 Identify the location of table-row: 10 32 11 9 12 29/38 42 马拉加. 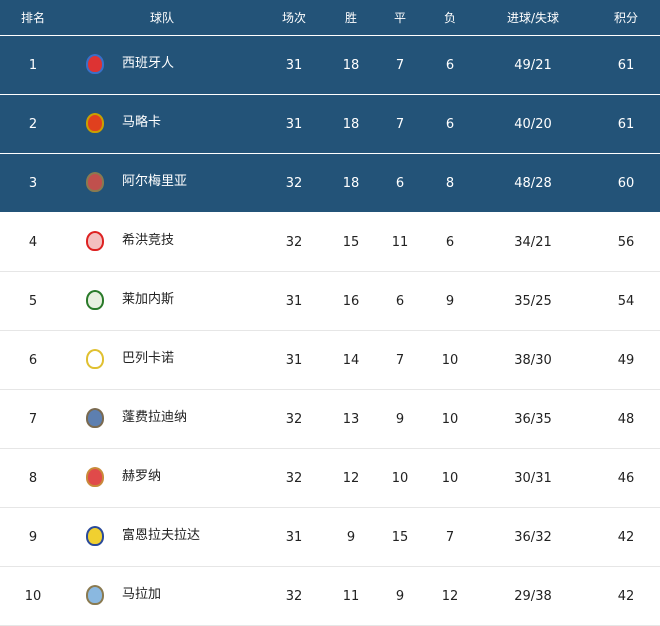
(330, 596).